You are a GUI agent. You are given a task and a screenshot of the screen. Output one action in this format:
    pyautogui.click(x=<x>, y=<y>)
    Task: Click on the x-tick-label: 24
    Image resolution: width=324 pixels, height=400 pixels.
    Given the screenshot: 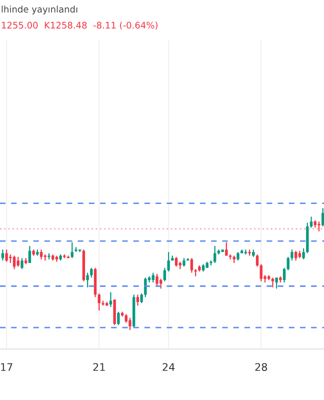 What is the action you would take?
    pyautogui.click(x=168, y=367)
    